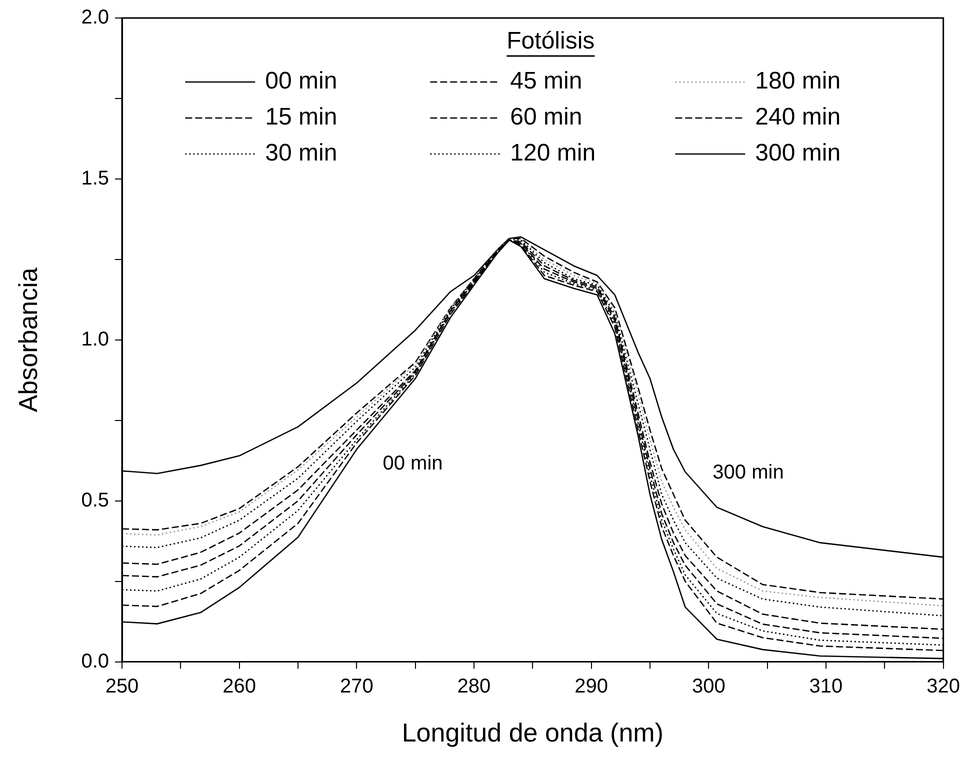 The height and width of the screenshot is (764, 966). Describe the element at coordinates (357, 686) in the screenshot. I see `x-tick-label: 270` at that location.